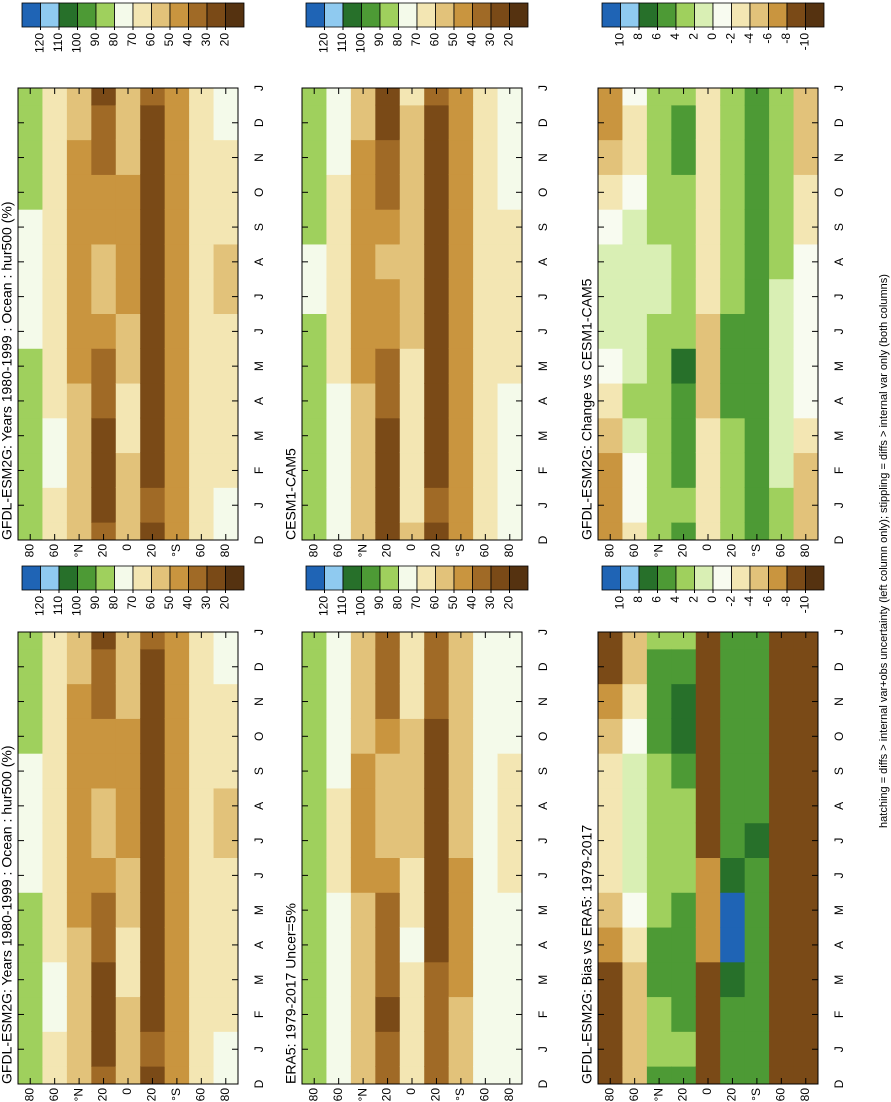 Image resolution: width=891 pixels, height=1102 pixels. I want to click on colorbar: 10 8 6 4 2 0 -2 -4 -6 -8 -10, so click(713, 589).